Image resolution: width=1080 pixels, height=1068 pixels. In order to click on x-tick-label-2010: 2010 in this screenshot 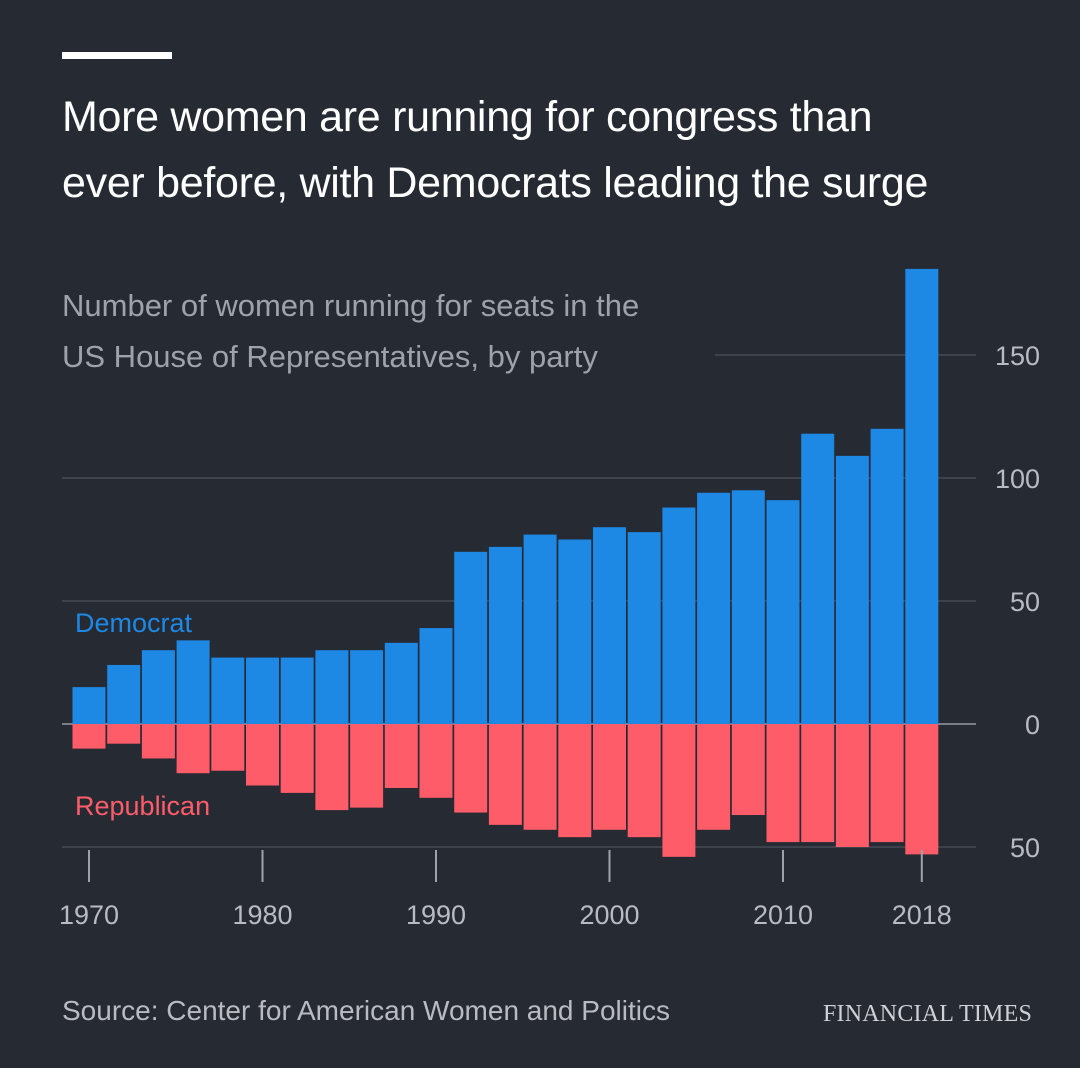, I will do `click(783, 915)`.